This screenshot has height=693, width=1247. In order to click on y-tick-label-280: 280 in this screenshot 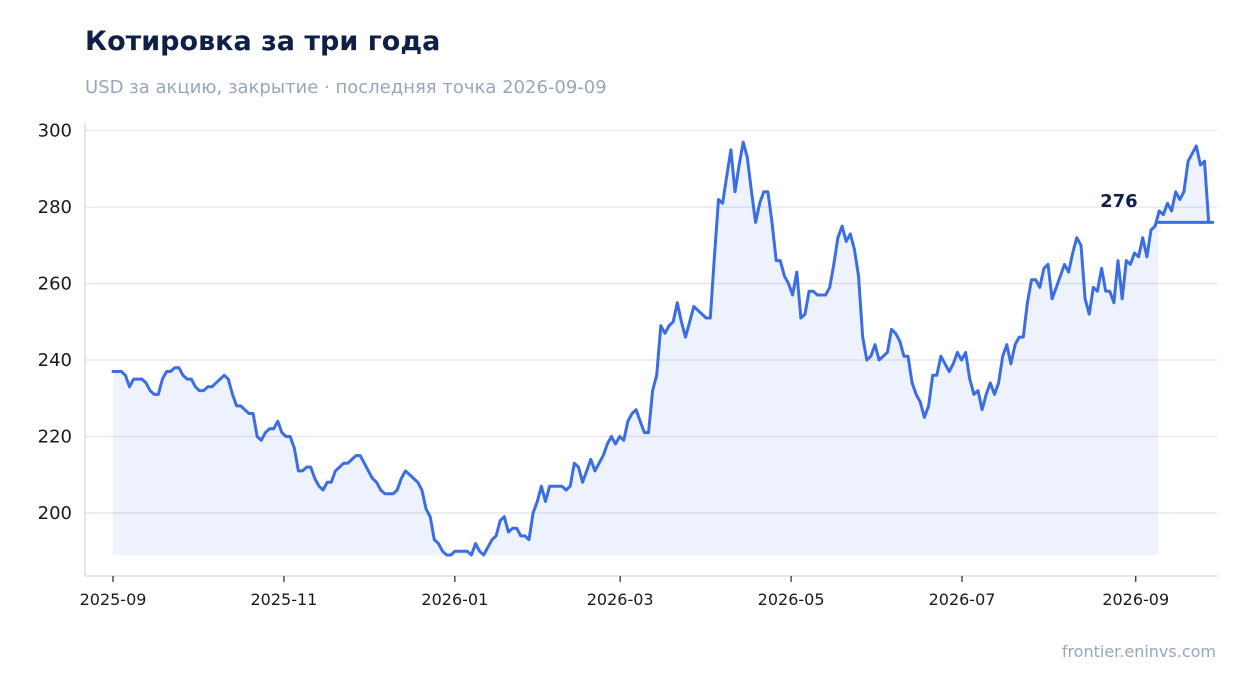, I will do `click(55, 207)`.